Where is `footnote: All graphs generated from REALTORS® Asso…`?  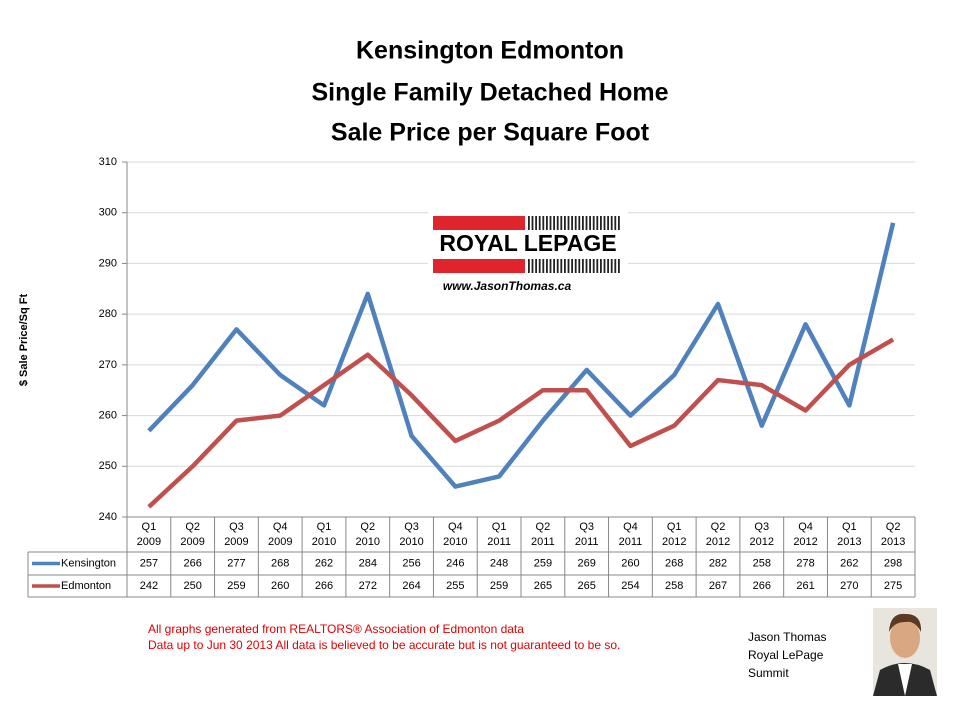 footnote: All graphs generated from REALTORS® Asso… is located at coordinates (336, 629).